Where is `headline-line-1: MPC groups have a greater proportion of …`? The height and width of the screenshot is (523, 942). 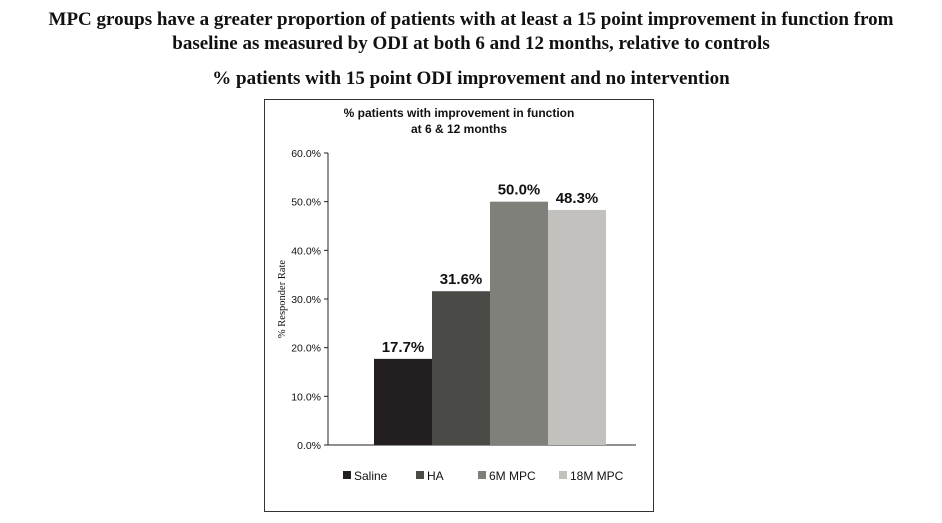
headline-line-1: MPC groups have a greater proportion of … is located at coordinates (471, 19).